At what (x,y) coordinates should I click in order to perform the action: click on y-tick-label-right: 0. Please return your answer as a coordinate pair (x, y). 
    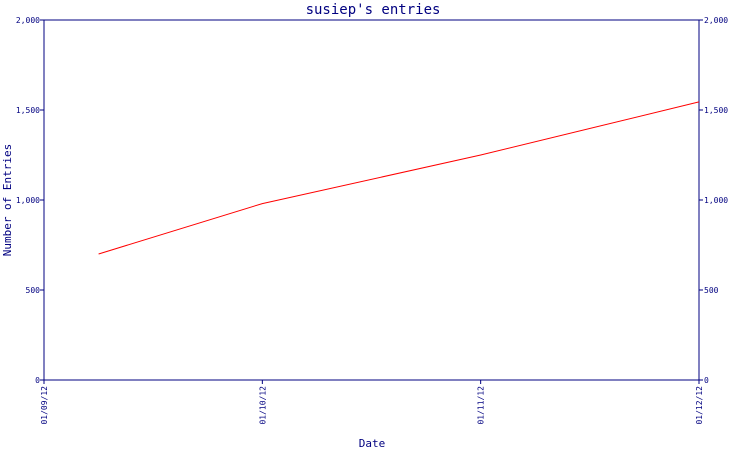
    Looking at the image, I should click on (706, 380).